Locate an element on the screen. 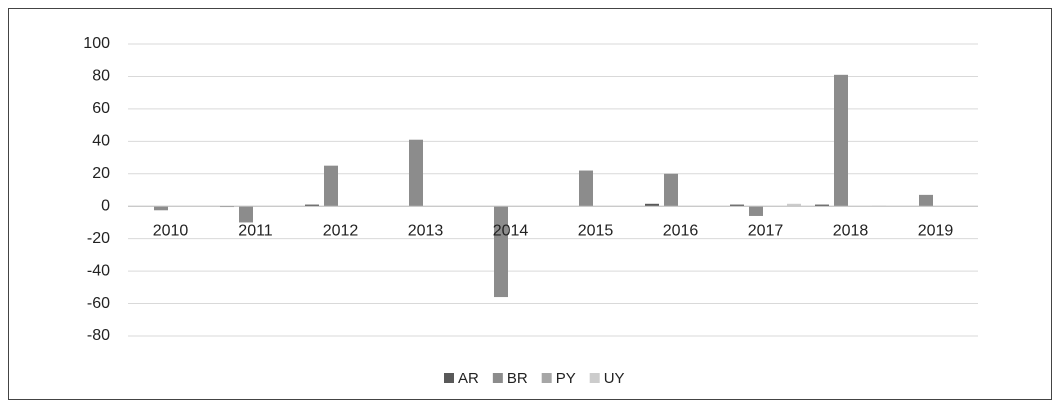 The image size is (1060, 408). y-tick-label: 100 is located at coordinates (96, 43).